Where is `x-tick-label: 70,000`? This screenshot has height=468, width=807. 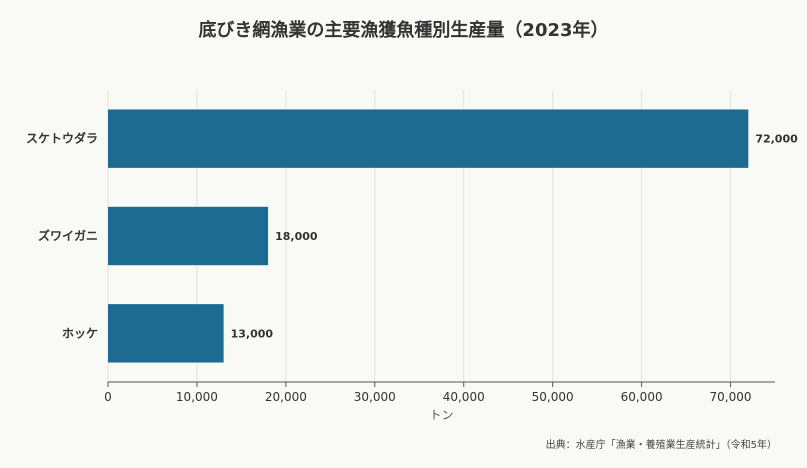
x-tick-label: 70,000 is located at coordinates (731, 397).